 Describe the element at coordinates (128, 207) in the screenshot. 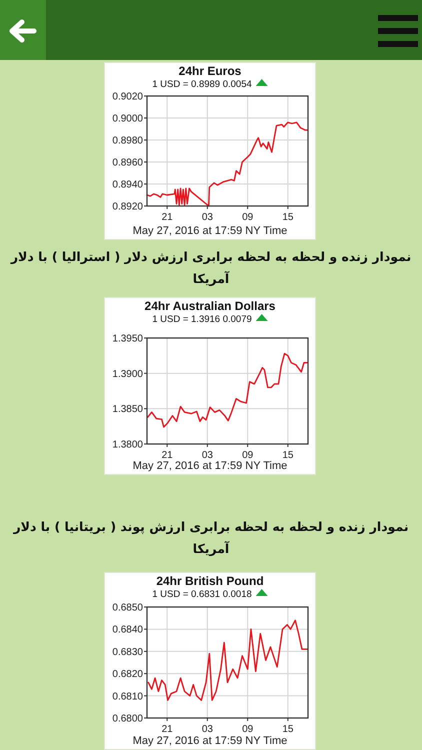

I see `y-tick-label: 0.8920` at that location.